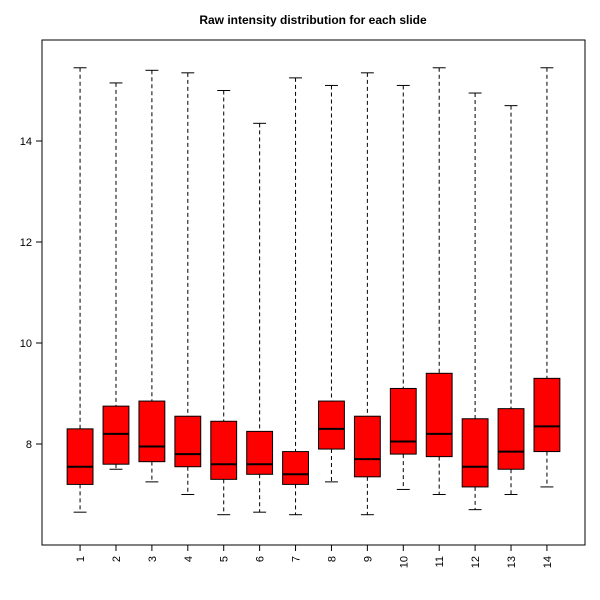 This screenshot has height=600, width=600. What do you see at coordinates (26, 243) in the screenshot?
I see `y-tick-label: 12` at bounding box center [26, 243].